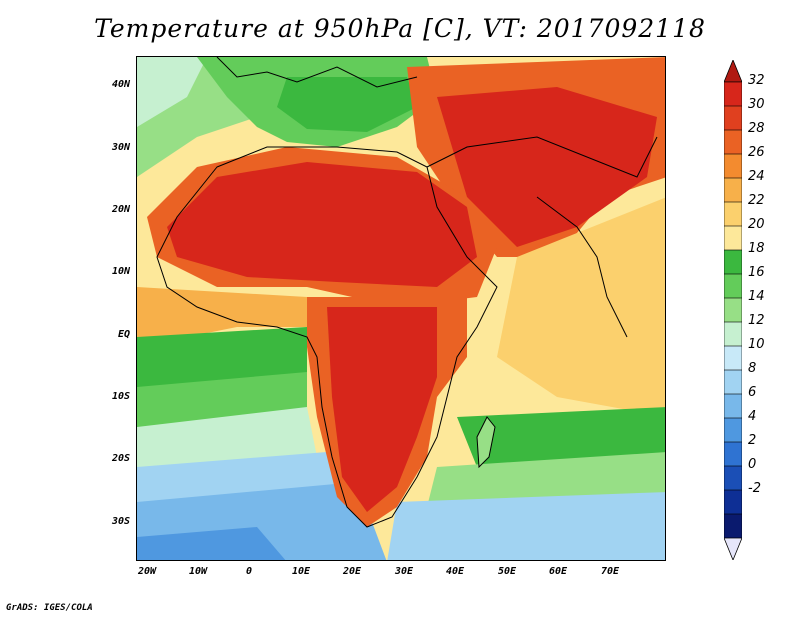 The image size is (800, 618). Describe the element at coordinates (347, 104) in the screenshot. I see `mediterranean-warm-field` at that location.